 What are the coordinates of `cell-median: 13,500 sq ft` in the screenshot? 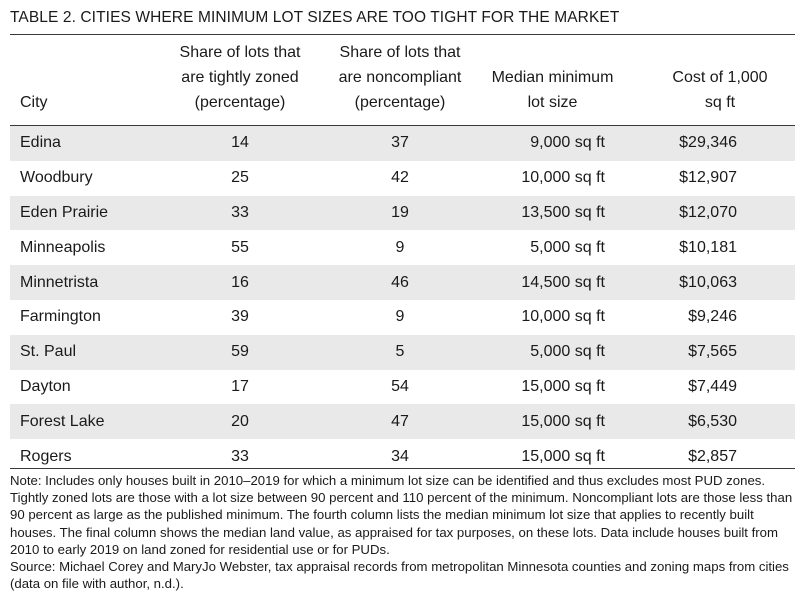 It's located at (552, 213).